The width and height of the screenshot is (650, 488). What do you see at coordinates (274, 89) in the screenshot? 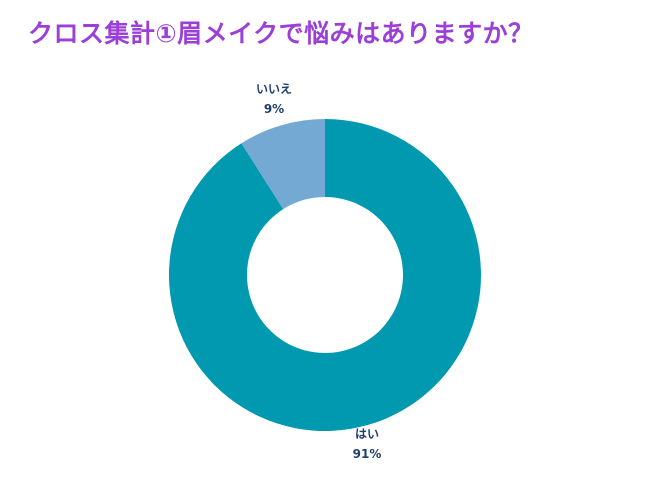
I see `slice-category-label: いいえ` at bounding box center [274, 89].